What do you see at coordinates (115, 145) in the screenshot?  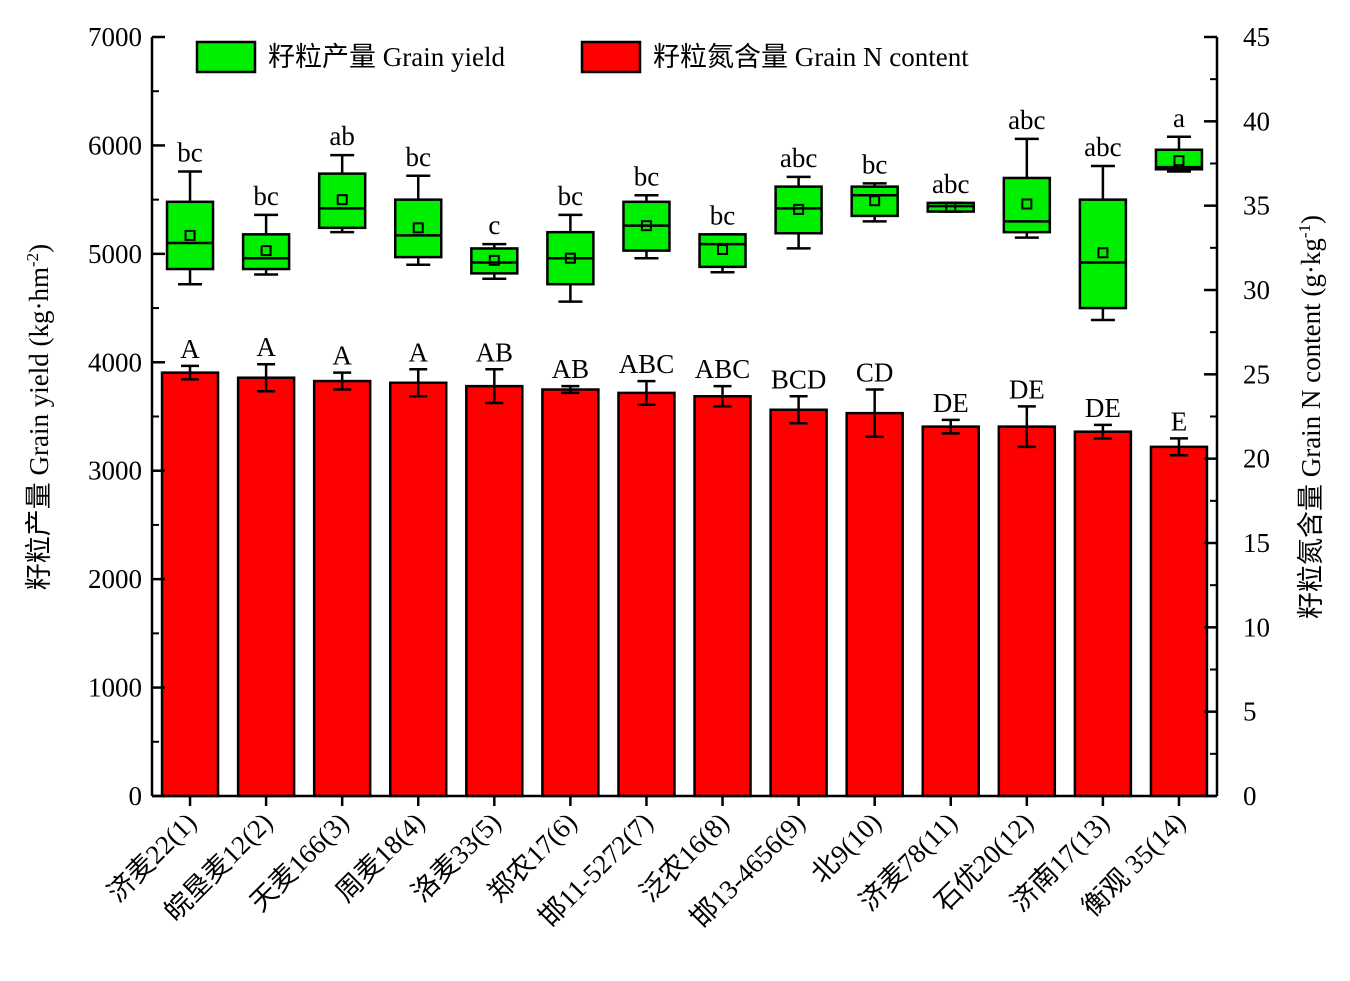 I see `left-axis-tick-label: 6000` at bounding box center [115, 145].